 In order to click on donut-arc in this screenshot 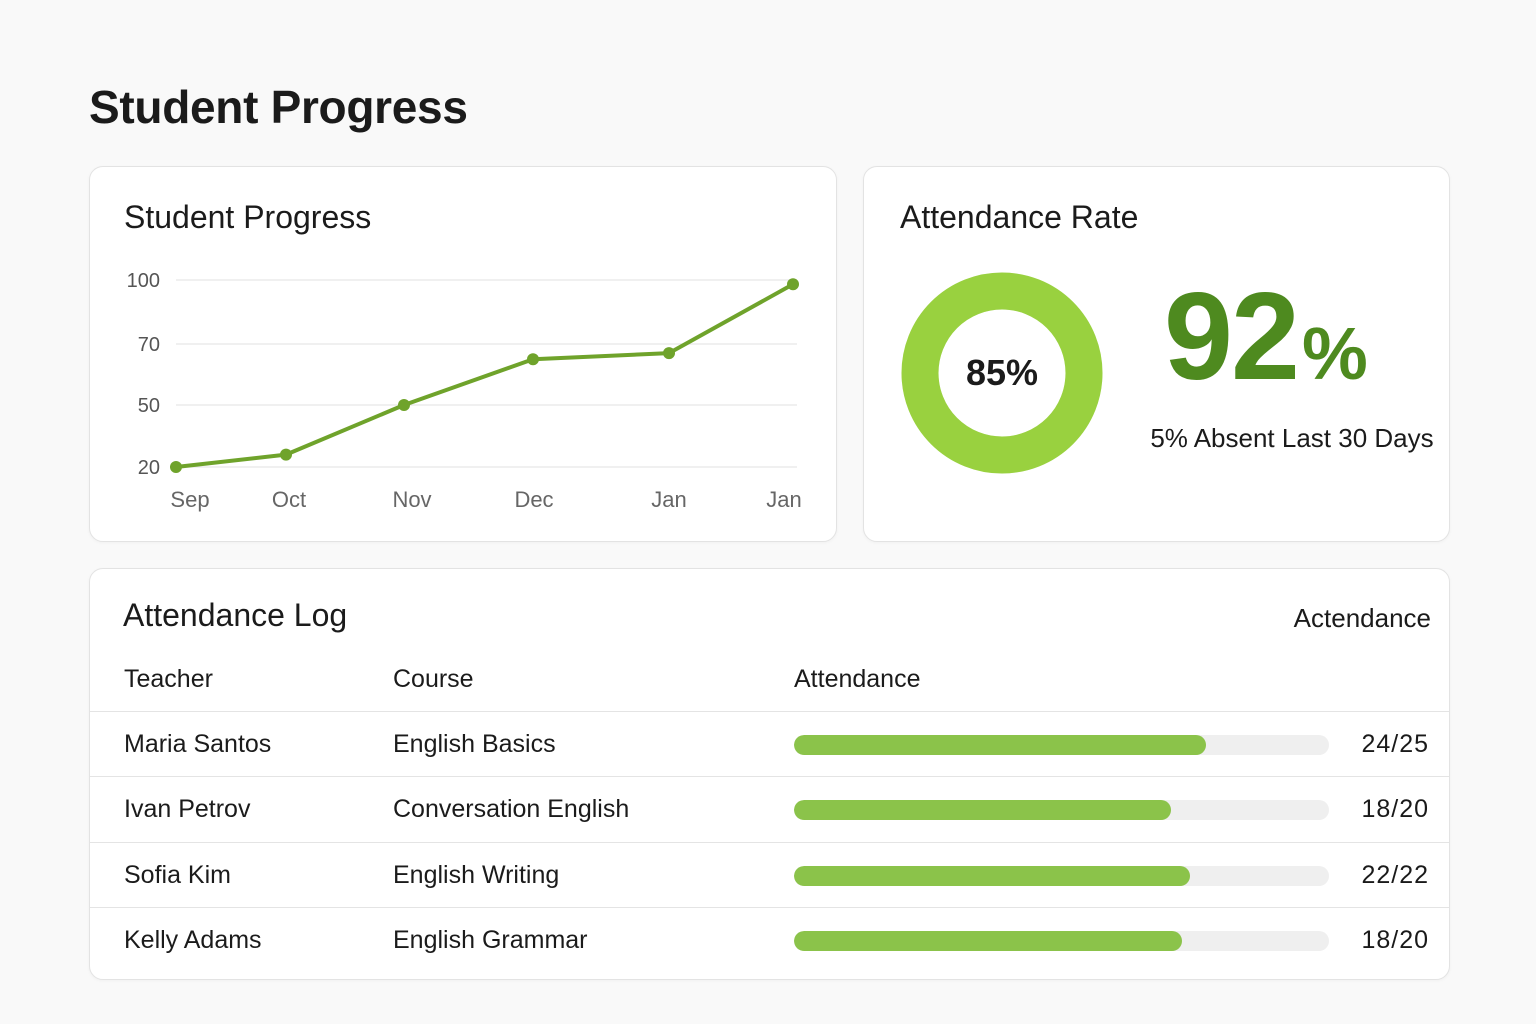, I will do `click(1002, 373)`.